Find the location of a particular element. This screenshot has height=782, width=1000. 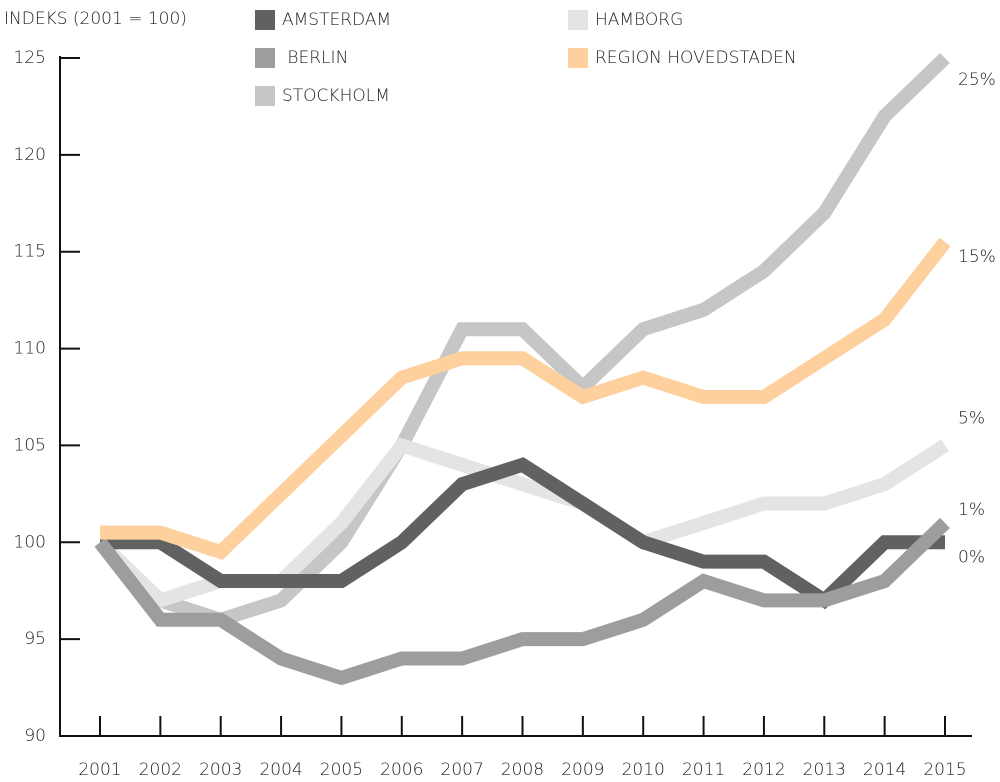

y-tick-label: 125 is located at coordinates (30, 58).